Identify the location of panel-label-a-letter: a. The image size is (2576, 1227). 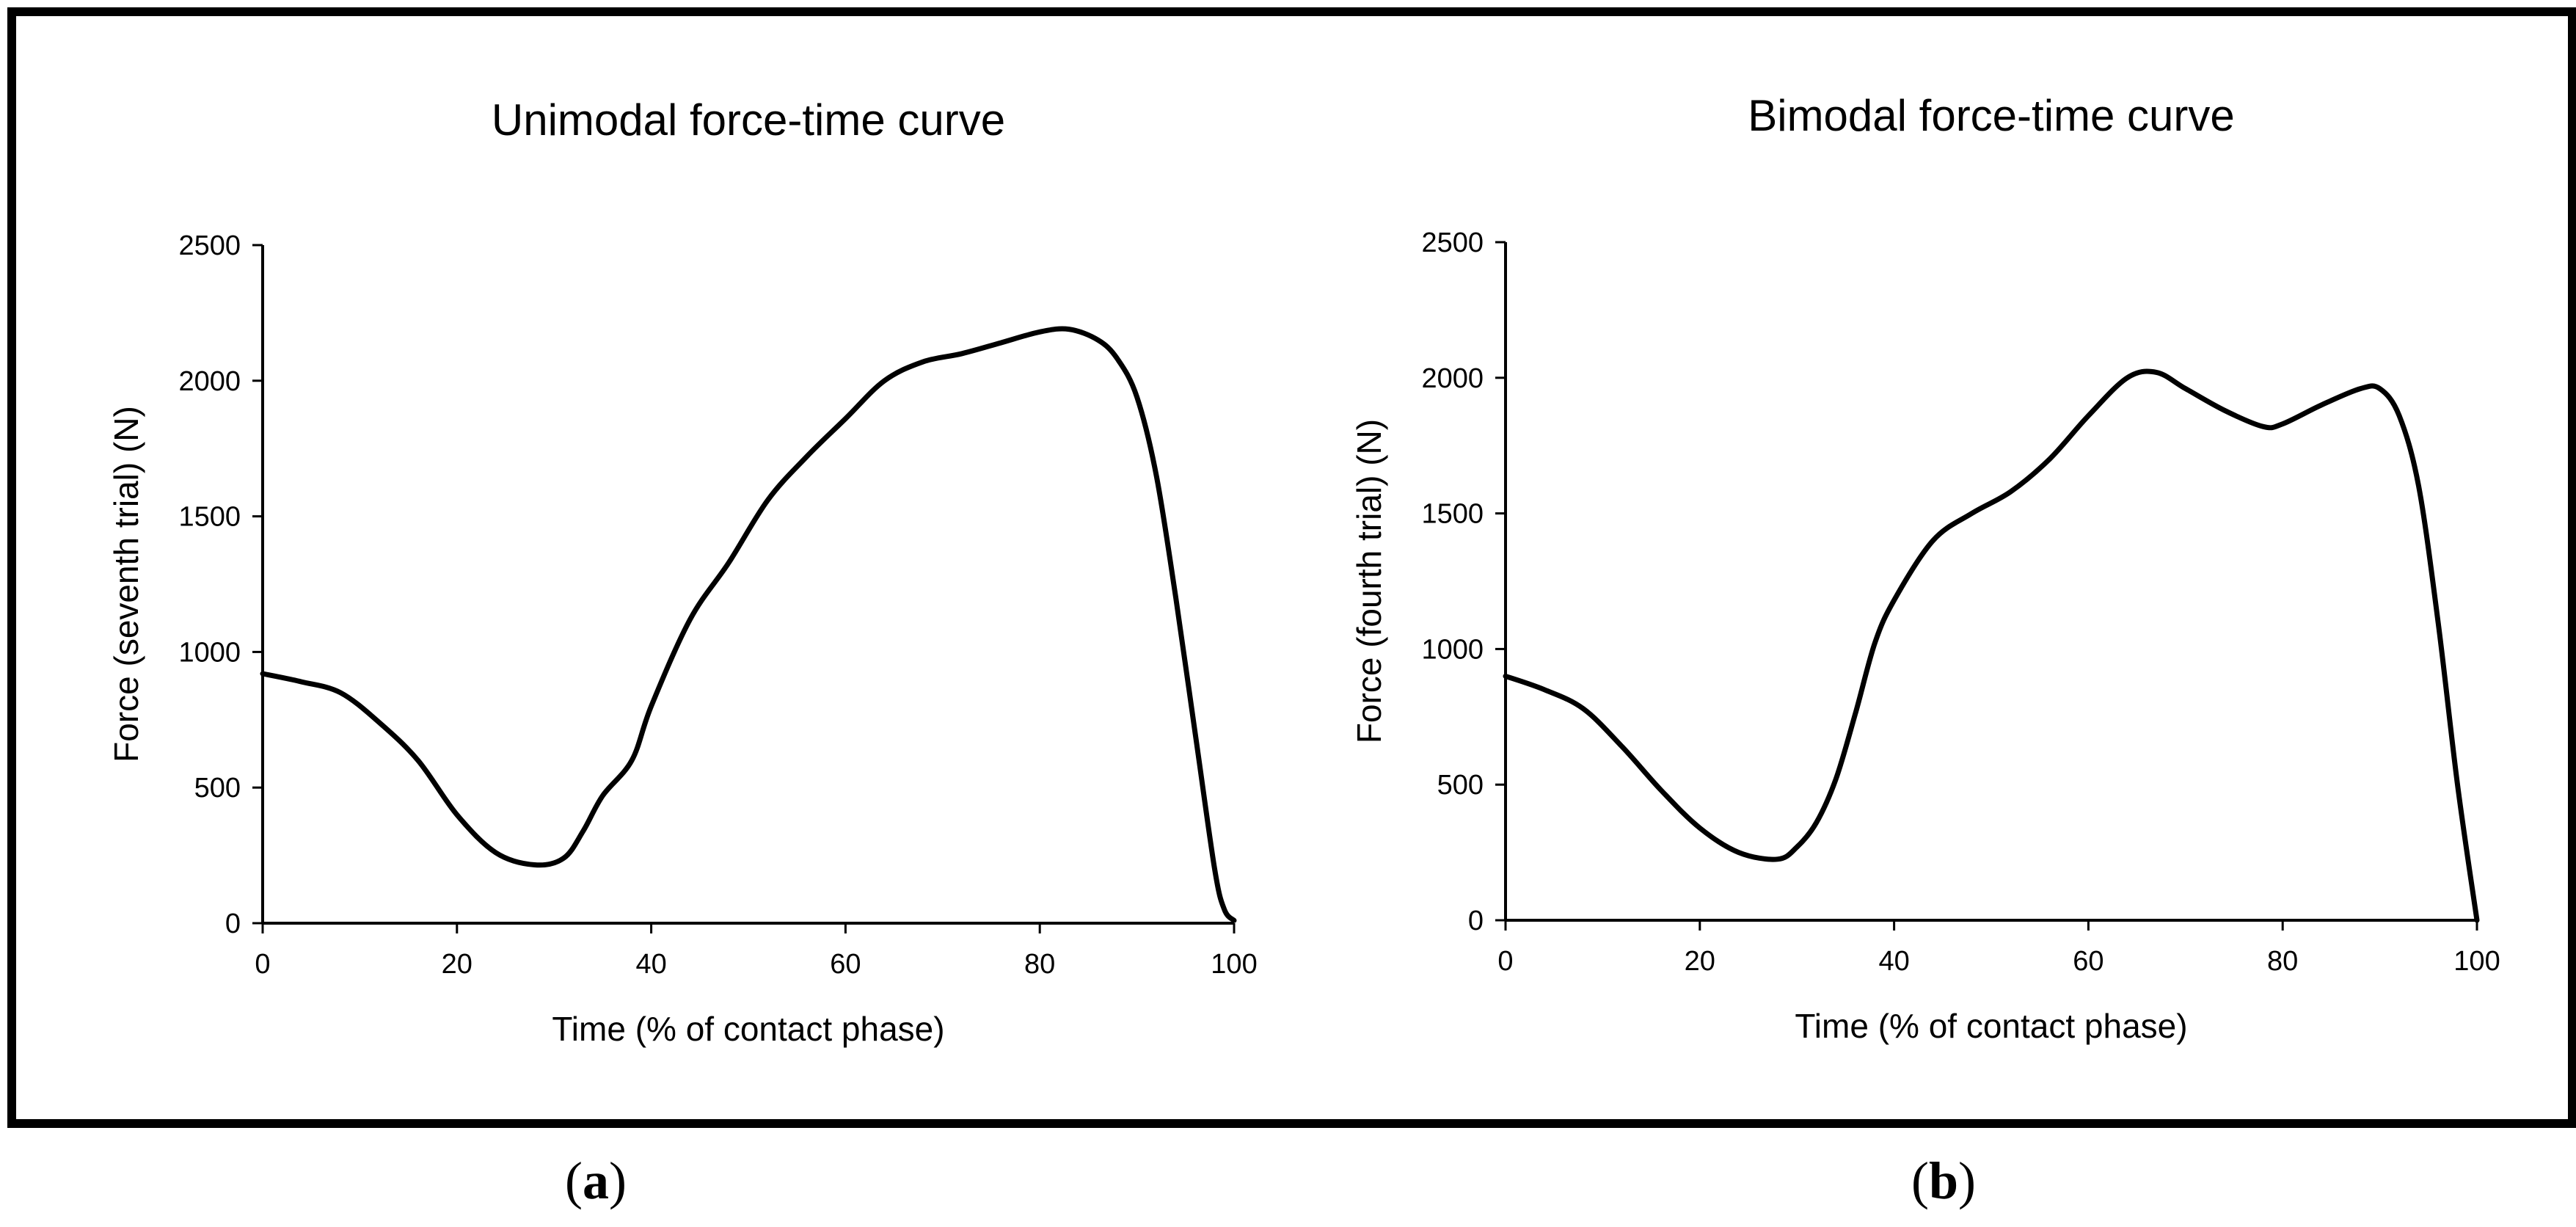
(596, 1180).